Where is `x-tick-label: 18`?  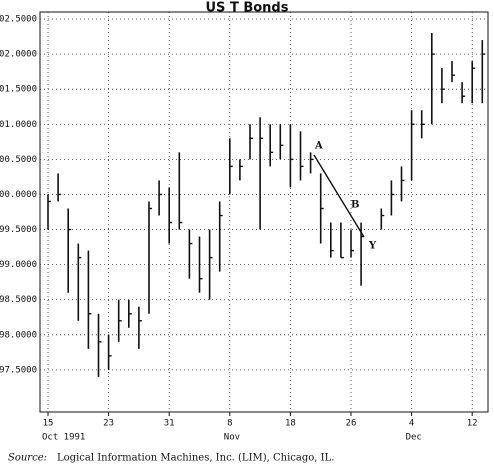 x-tick-label: 18 is located at coordinates (290, 424).